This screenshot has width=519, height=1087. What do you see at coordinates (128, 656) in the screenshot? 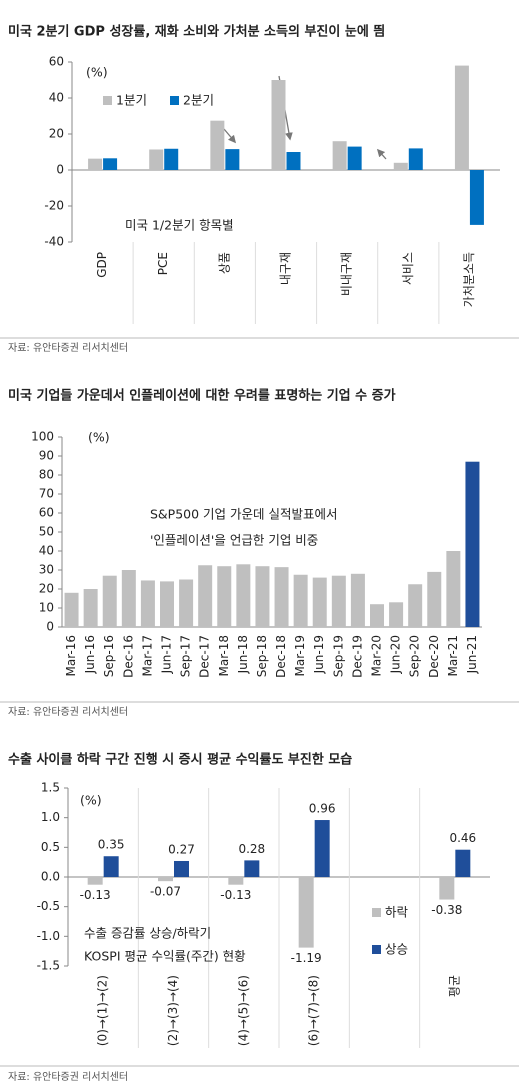
I see `x-tick-label: Dec-16` at bounding box center [128, 656].